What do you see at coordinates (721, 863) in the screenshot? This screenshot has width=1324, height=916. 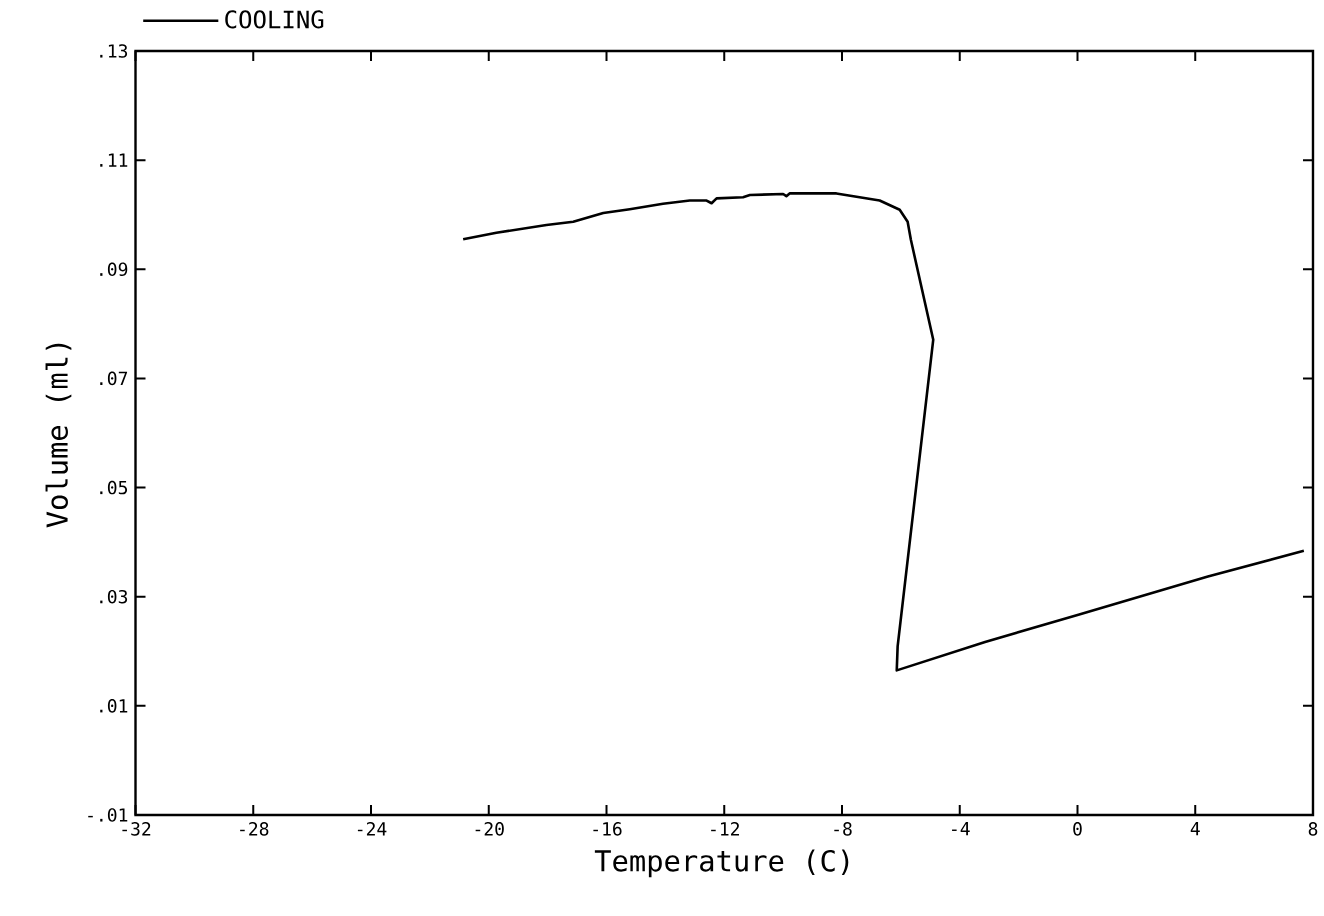 I see `x-axis-title: Temperature (C)` at bounding box center [721, 863].